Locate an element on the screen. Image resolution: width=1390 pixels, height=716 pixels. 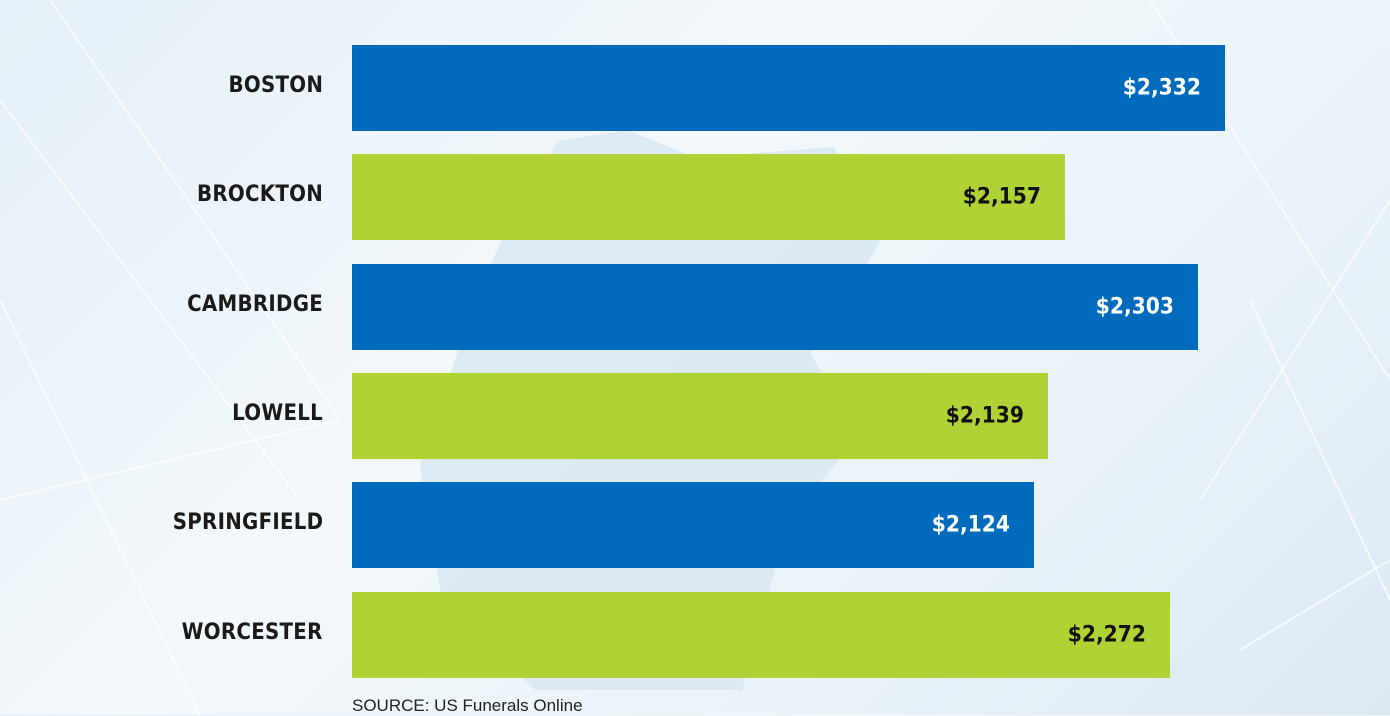
bar: $2,332 is located at coordinates (788, 88).